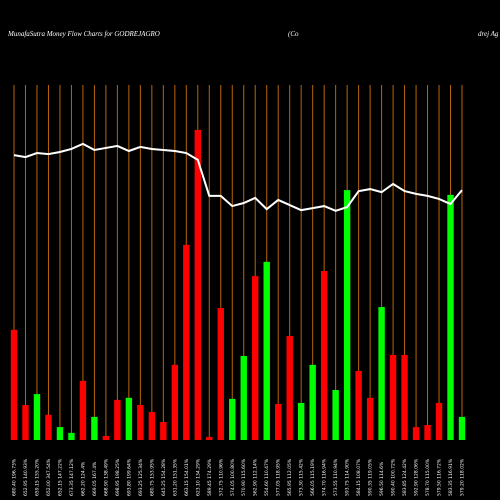  I want to click on money-flow-line, so click(238, 177).